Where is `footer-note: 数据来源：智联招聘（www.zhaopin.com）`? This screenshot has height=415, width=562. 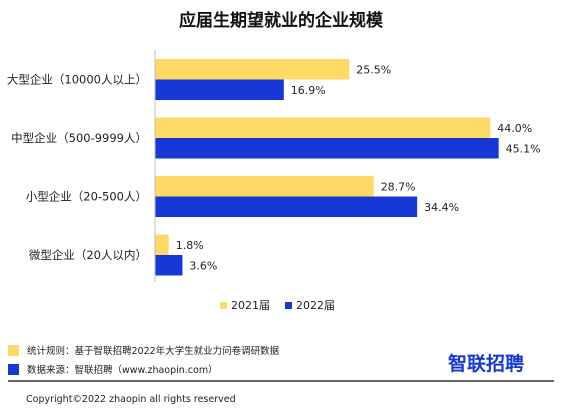
footer-note: 数据来源：智联招聘（www.zhaopin.com） is located at coordinates (122, 370).